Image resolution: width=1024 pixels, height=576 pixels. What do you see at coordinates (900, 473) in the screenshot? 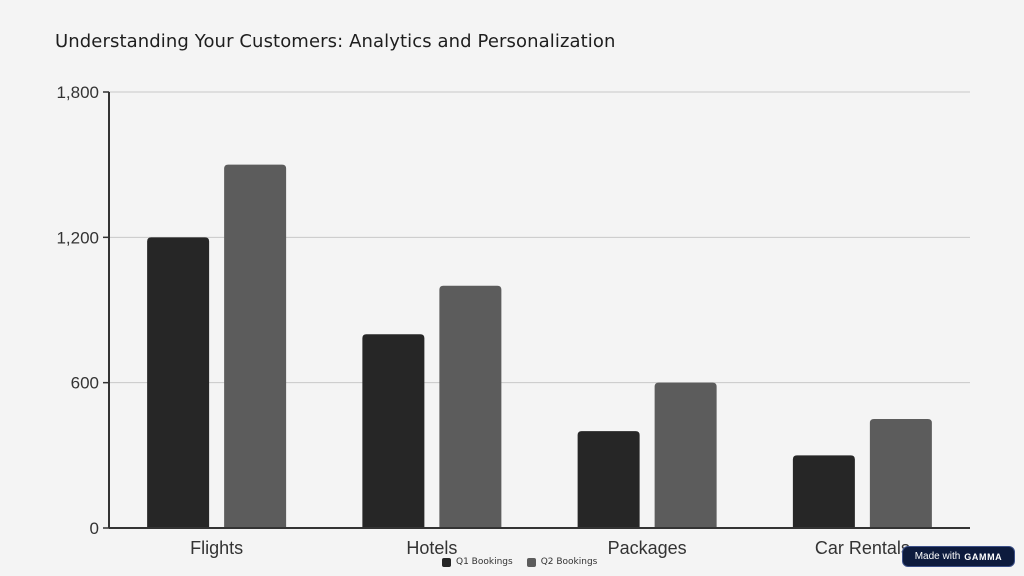
I see `bar-car-rentals-q2-bookings` at bounding box center [900, 473].